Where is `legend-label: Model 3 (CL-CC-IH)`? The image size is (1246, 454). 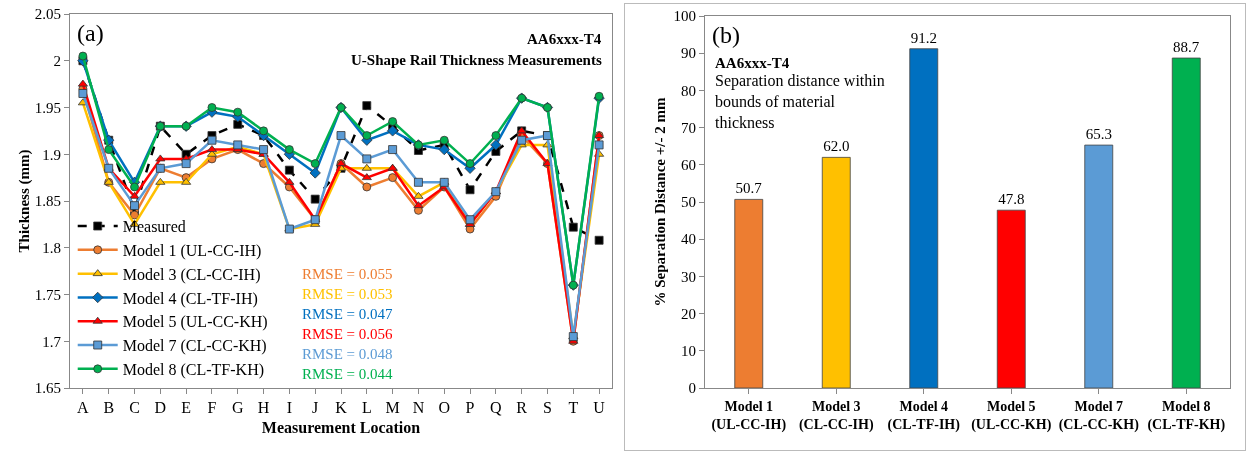
legend-label: Model 3 (CL-CC-IH) is located at coordinates (191, 274).